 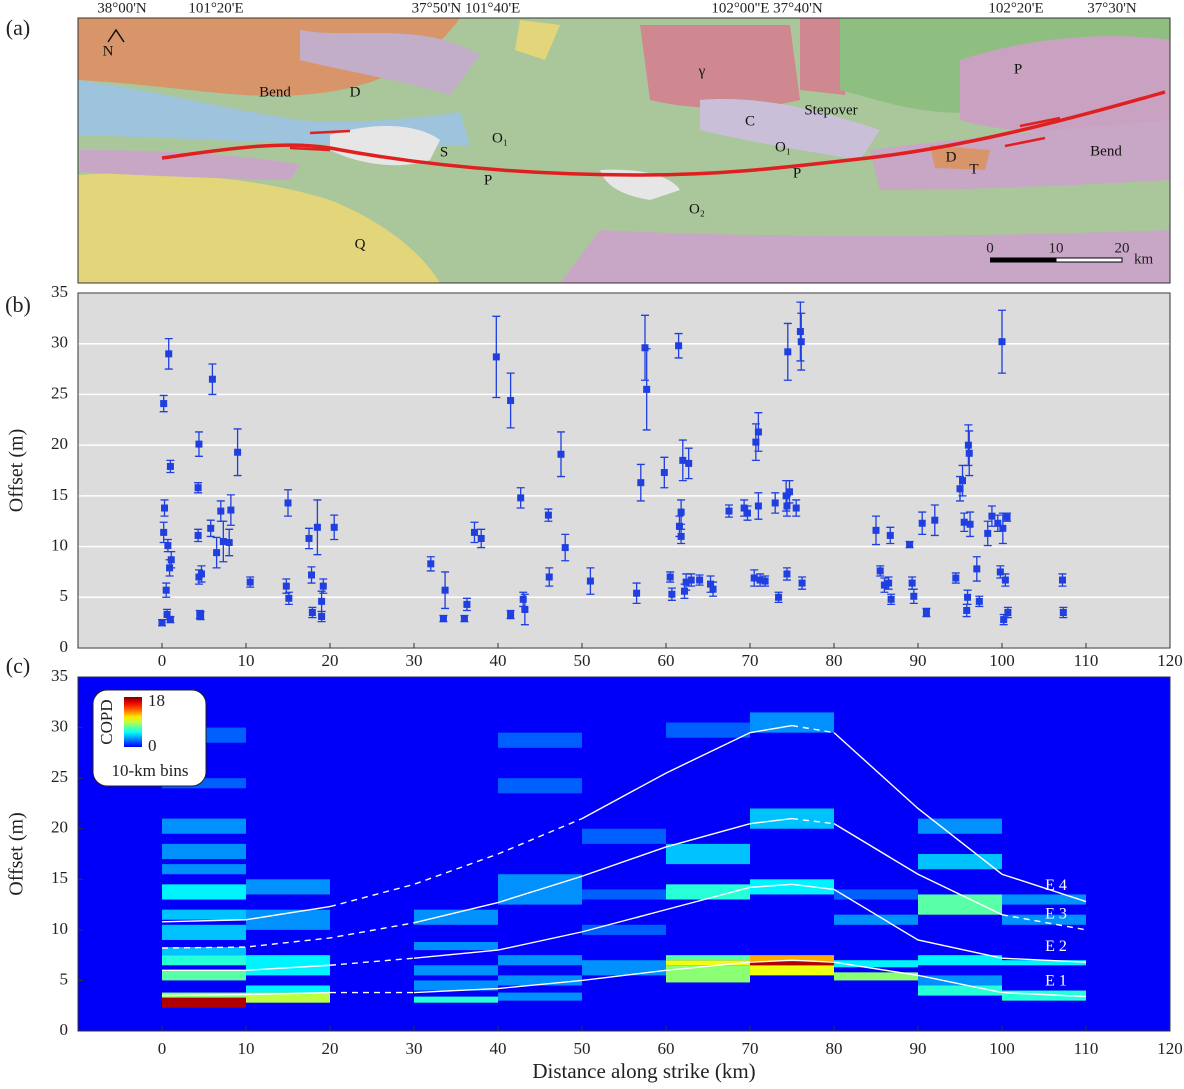 I want to click on event-label: E 4, so click(x=1056, y=885).